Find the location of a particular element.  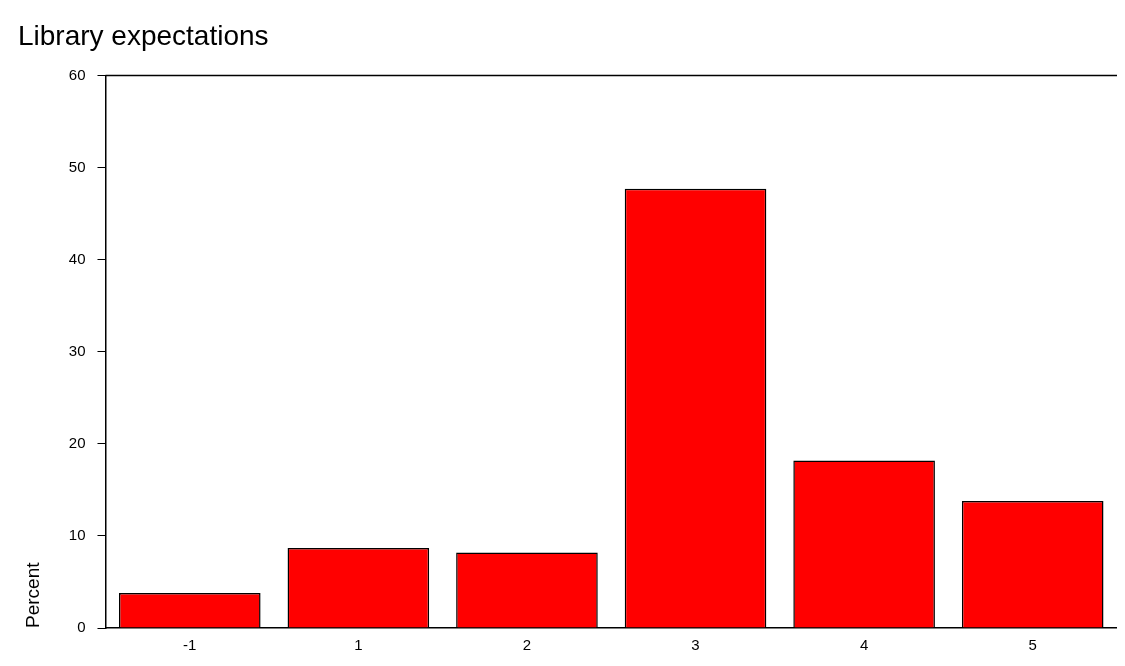

x-tick-label: 4 is located at coordinates (864, 645).